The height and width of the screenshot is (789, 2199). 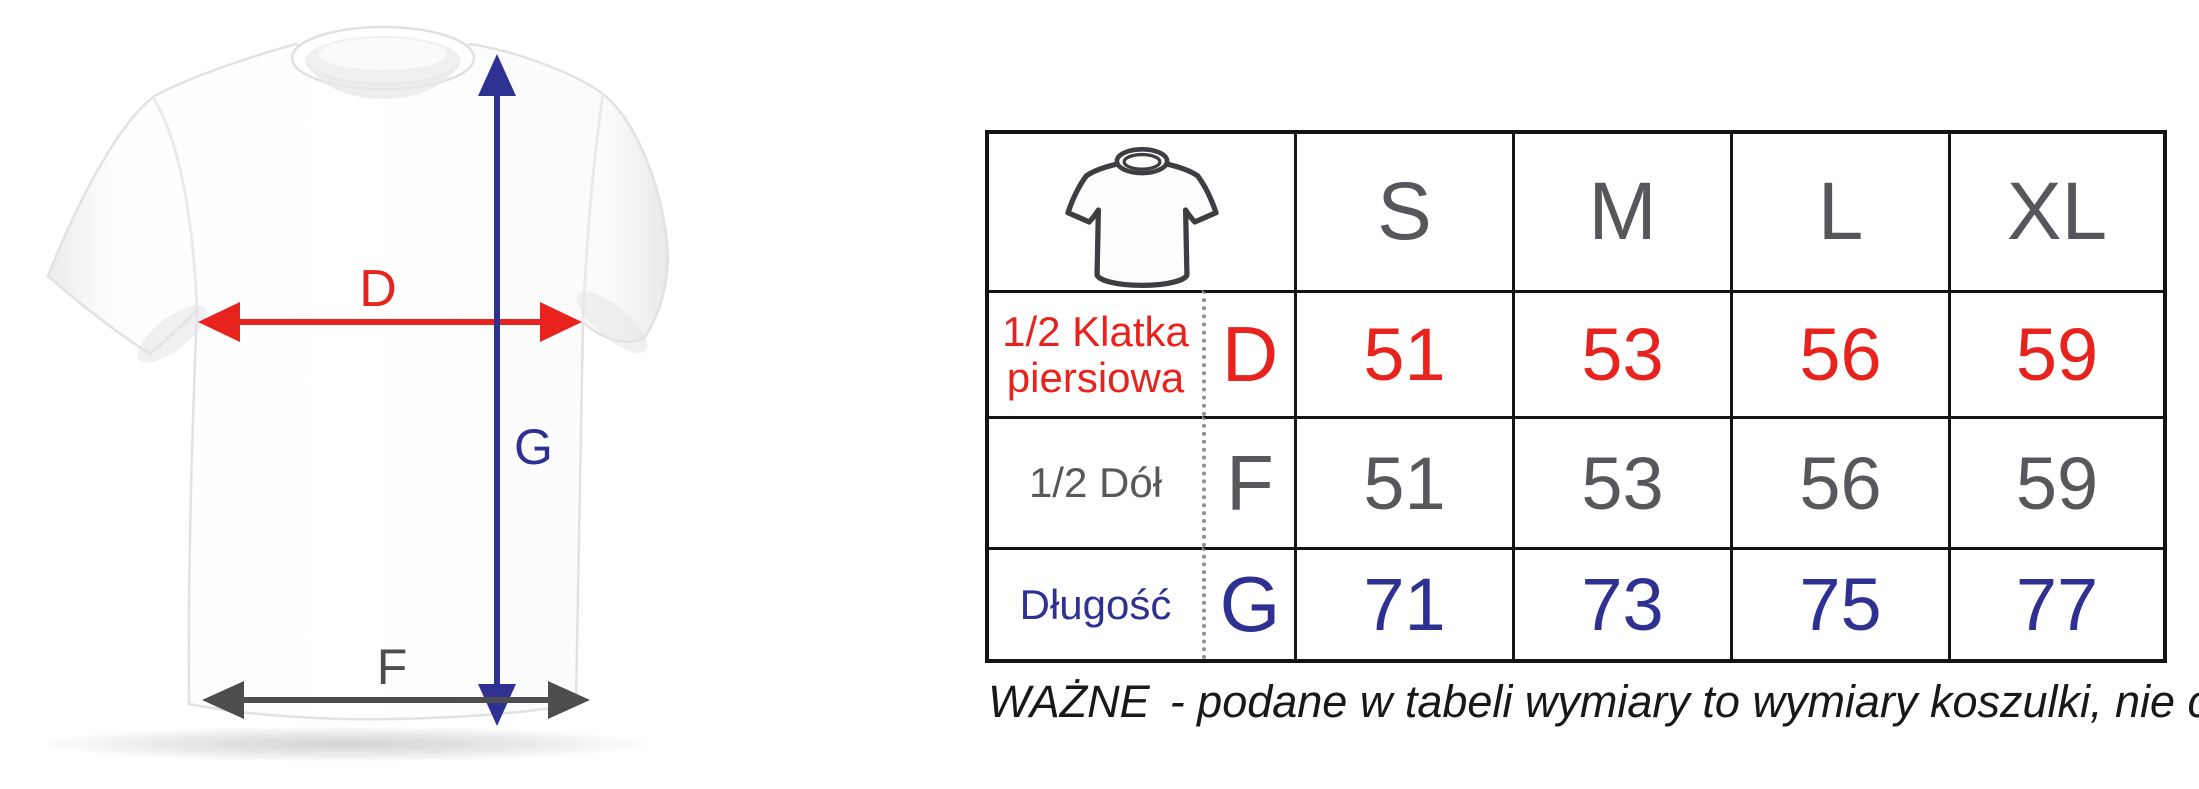 I want to click on row-label-length: Długość, so click(x=1095, y=603).